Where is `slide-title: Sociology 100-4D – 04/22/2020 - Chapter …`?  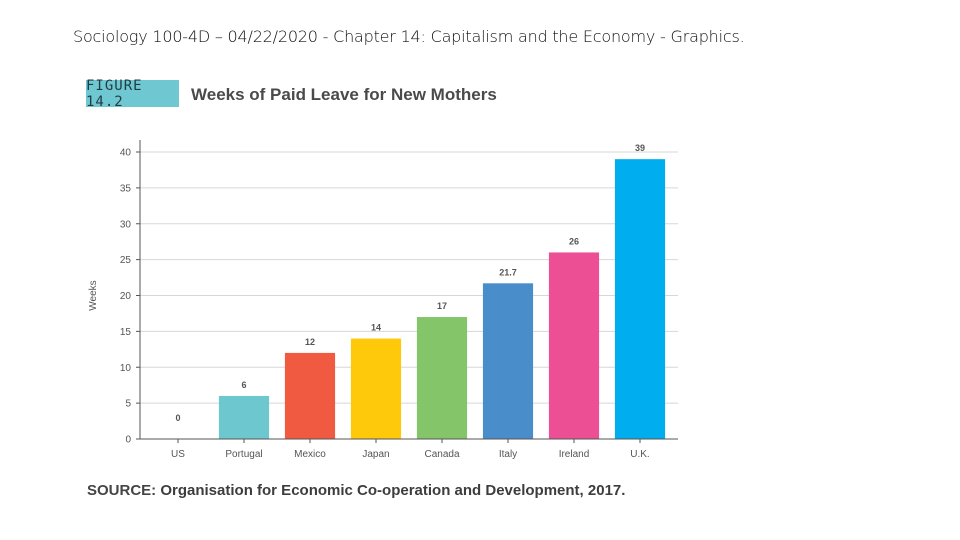
slide-title: Sociology 100-4D – 04/22/2020 - Chapter … is located at coordinates (409, 36).